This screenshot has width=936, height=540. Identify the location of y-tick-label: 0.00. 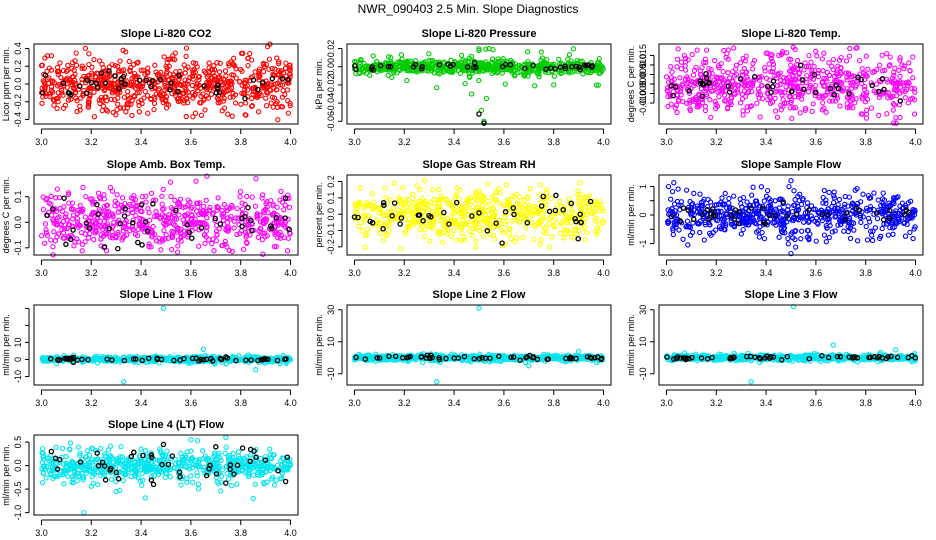
(331, 67).